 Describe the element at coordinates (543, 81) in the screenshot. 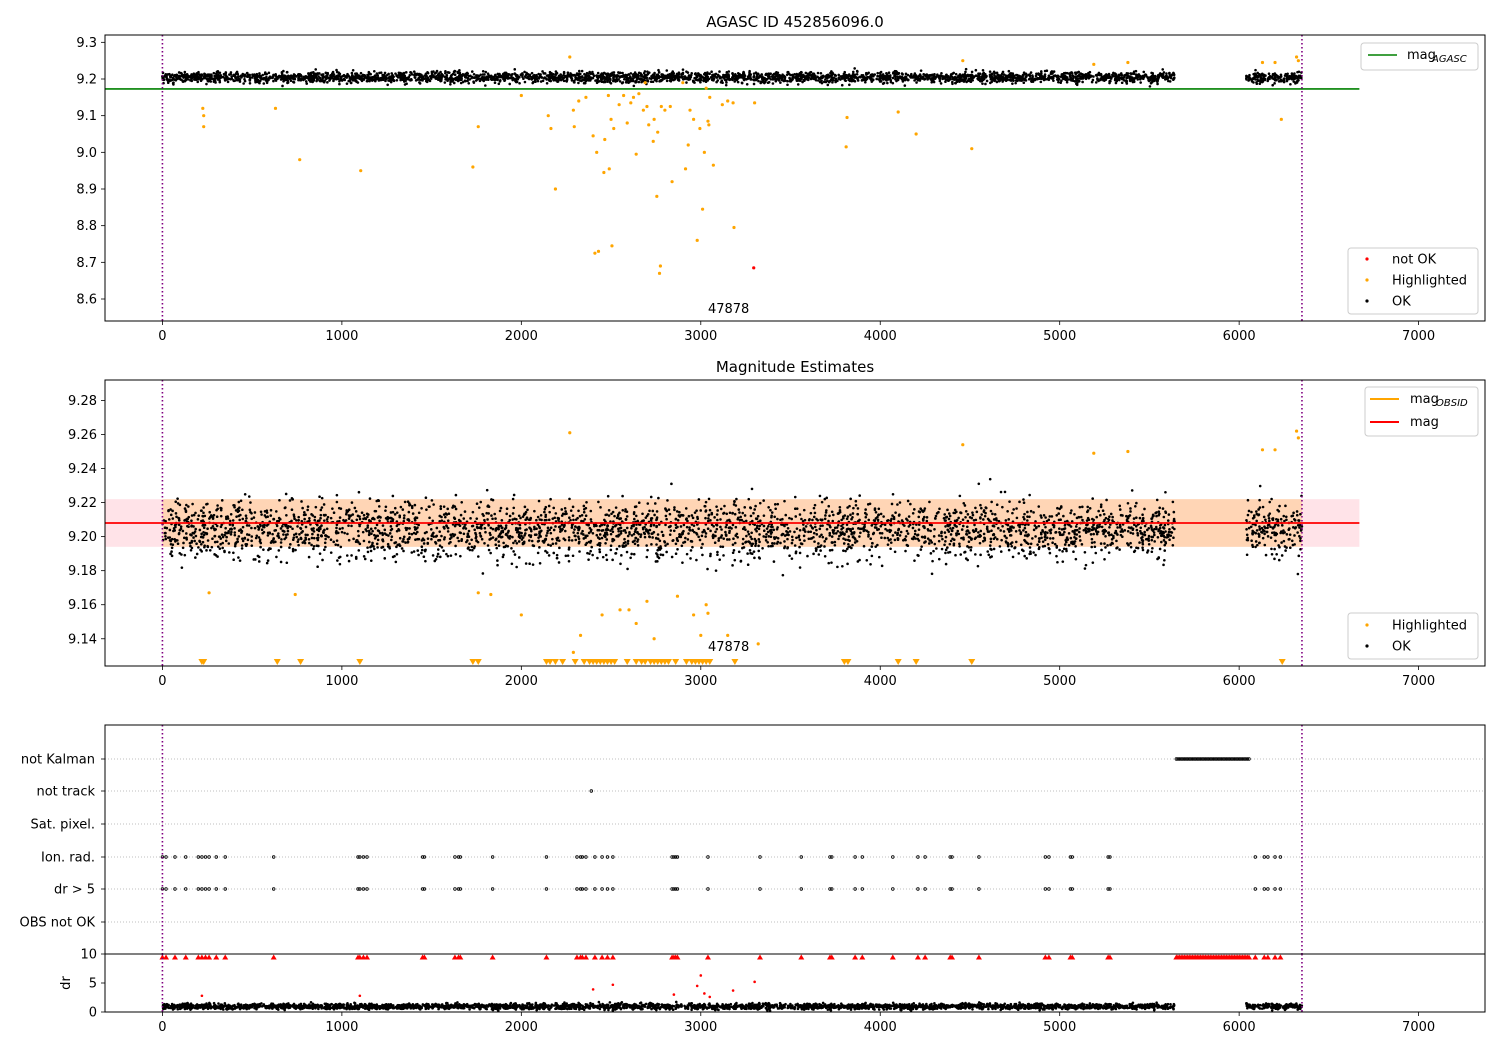

I see `panel1-ok-point-0-1906` at that location.